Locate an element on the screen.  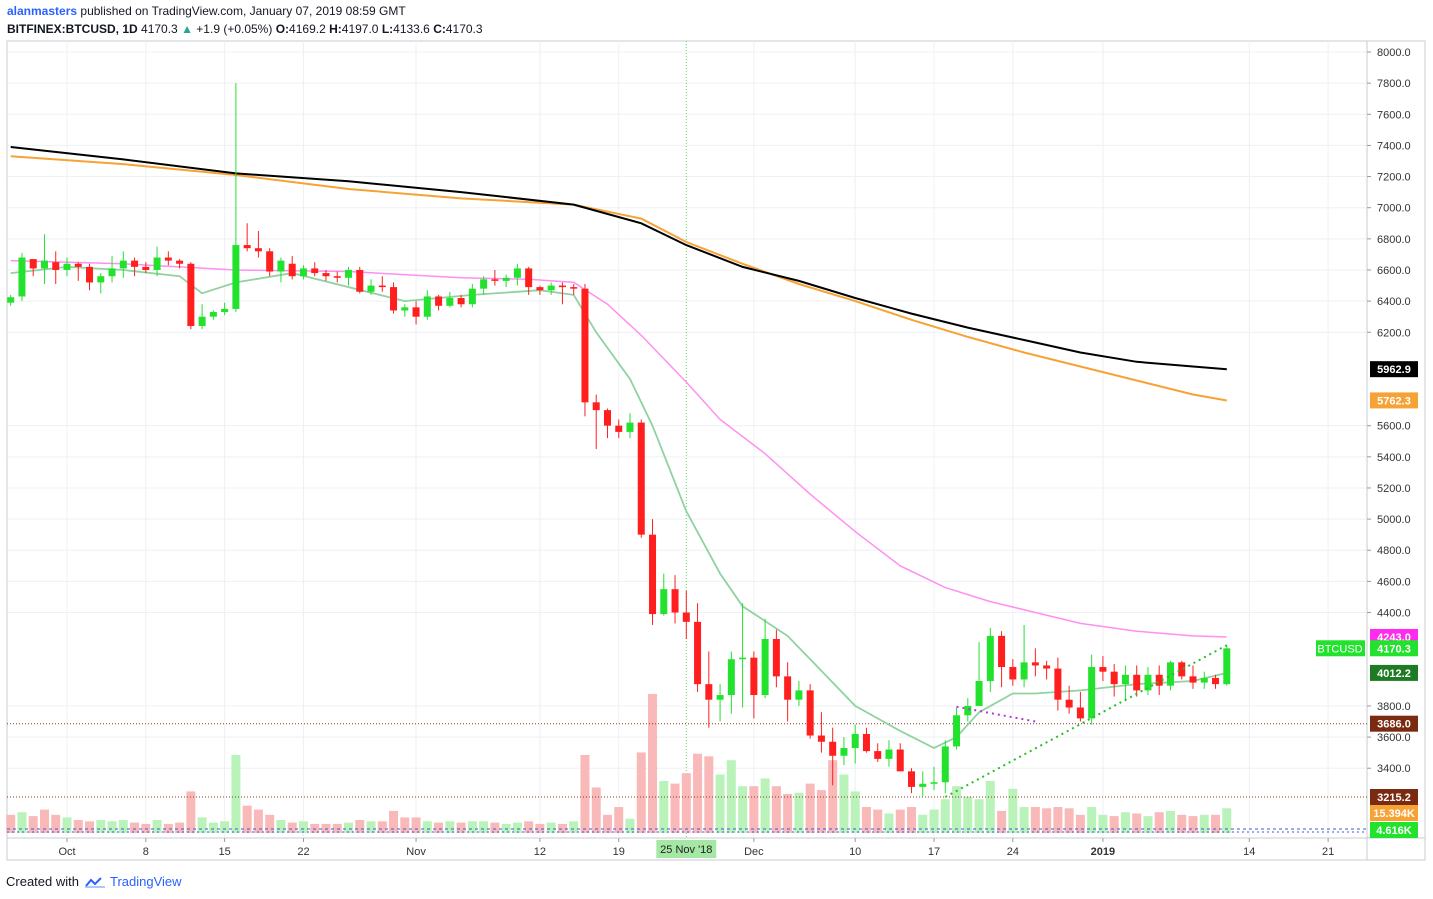
price-label: 3686.0 is located at coordinates (1394, 725).